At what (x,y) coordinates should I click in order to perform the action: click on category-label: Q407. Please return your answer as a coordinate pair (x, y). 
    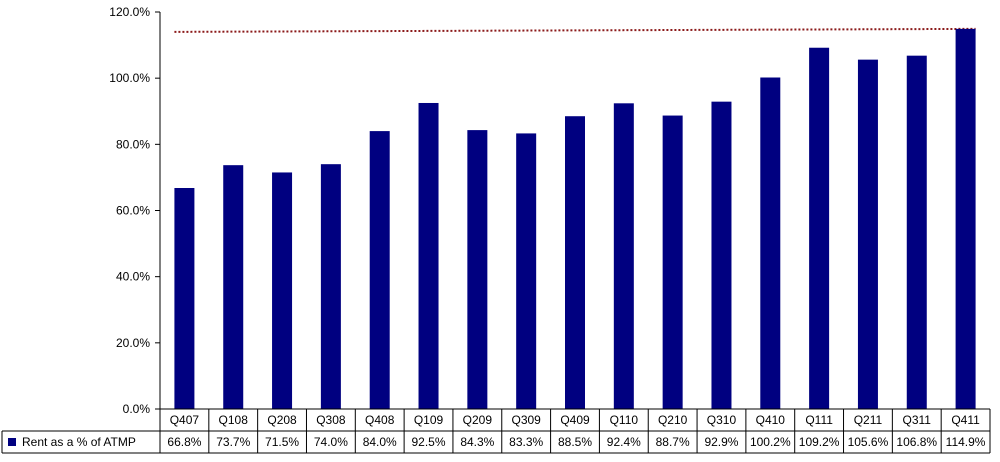
    Looking at the image, I should click on (185, 420).